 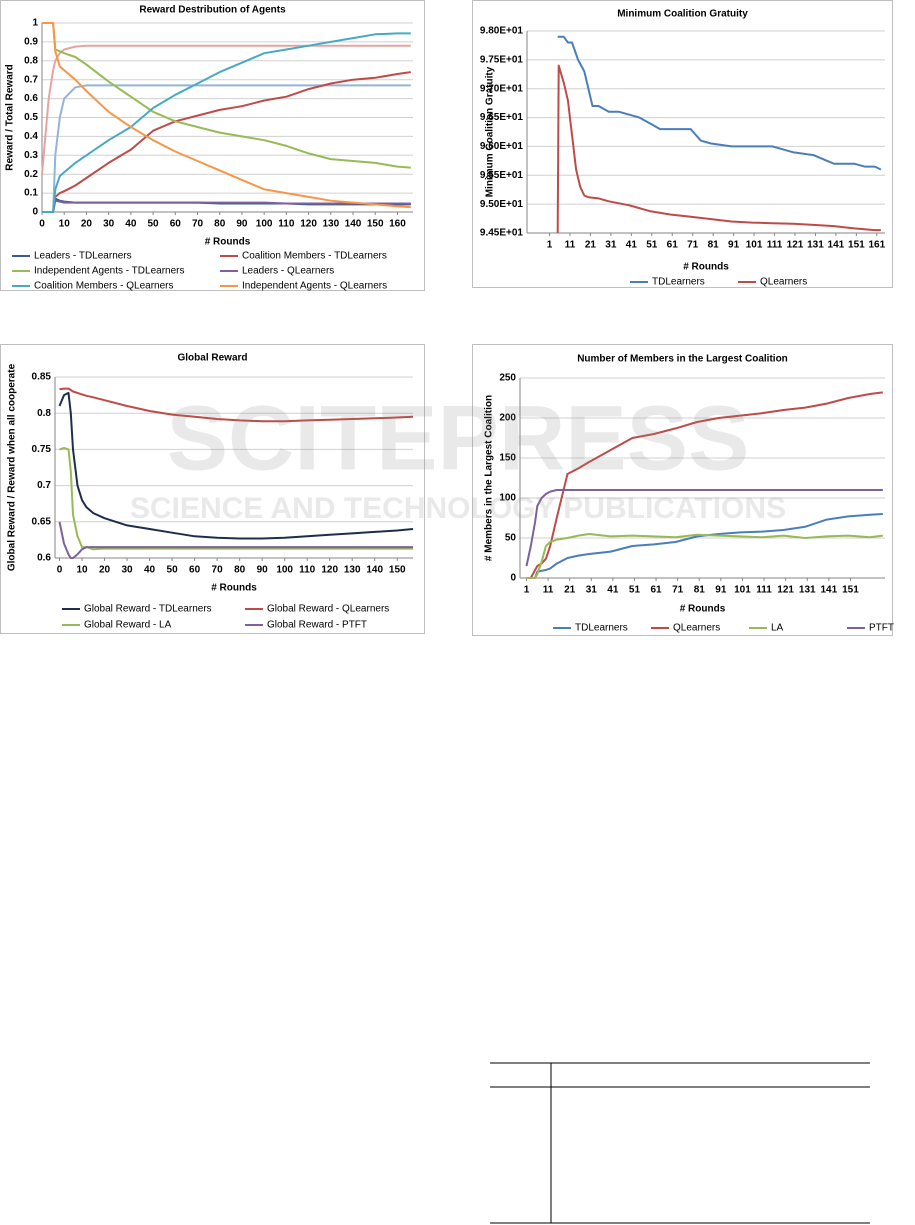 I want to click on x-tick-label: 150, so click(x=397, y=570).